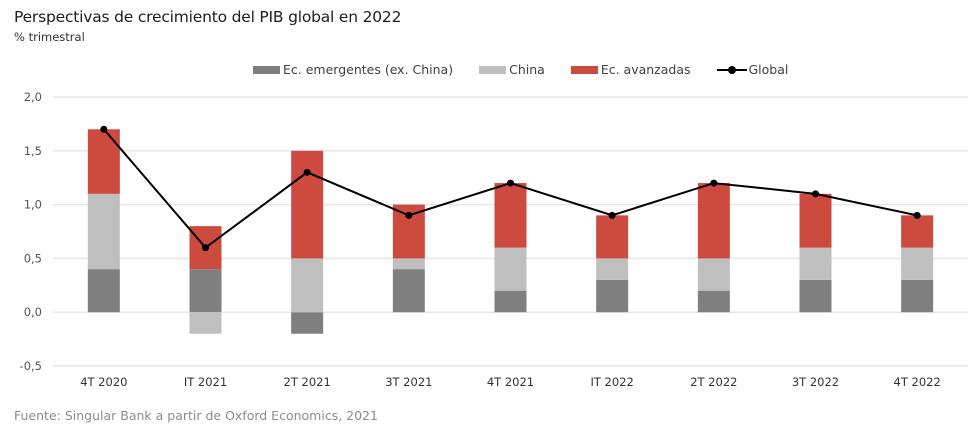 The height and width of the screenshot is (427, 978). What do you see at coordinates (527, 69) in the screenshot?
I see `legend-label-china: China` at bounding box center [527, 69].